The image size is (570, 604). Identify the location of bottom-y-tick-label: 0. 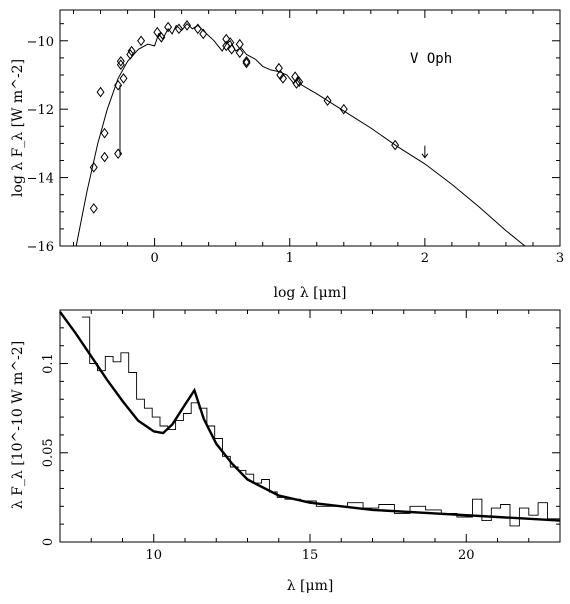
(48, 542).